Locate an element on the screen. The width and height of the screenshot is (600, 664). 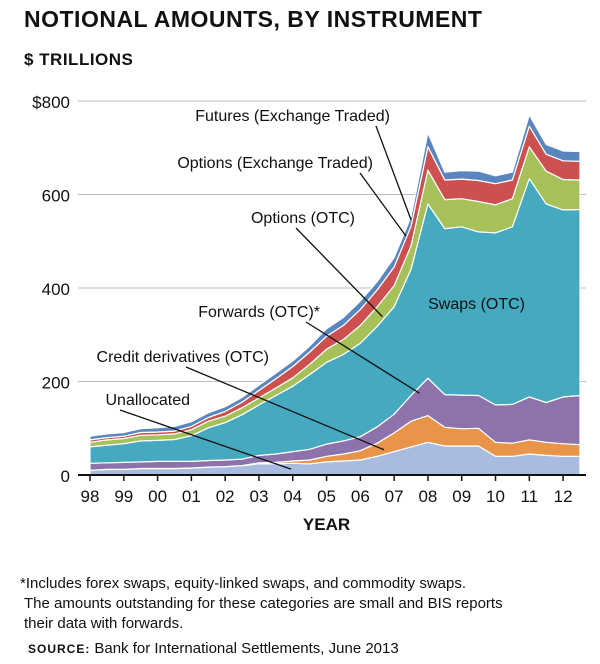
callout-options-otc: Options (OTC) is located at coordinates (303, 218).